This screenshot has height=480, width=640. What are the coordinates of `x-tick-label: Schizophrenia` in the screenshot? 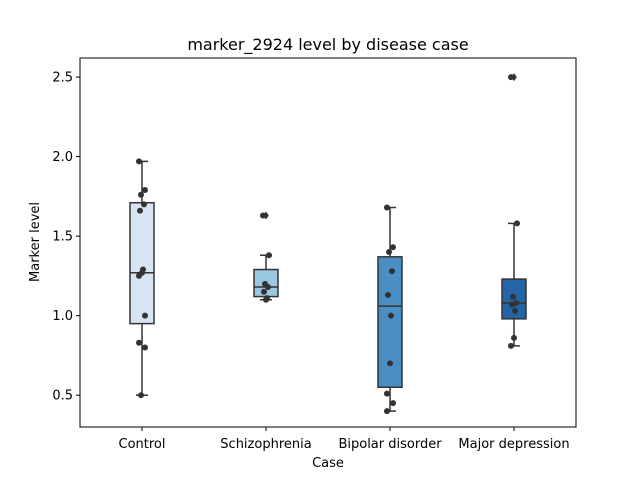 It's located at (265, 444).